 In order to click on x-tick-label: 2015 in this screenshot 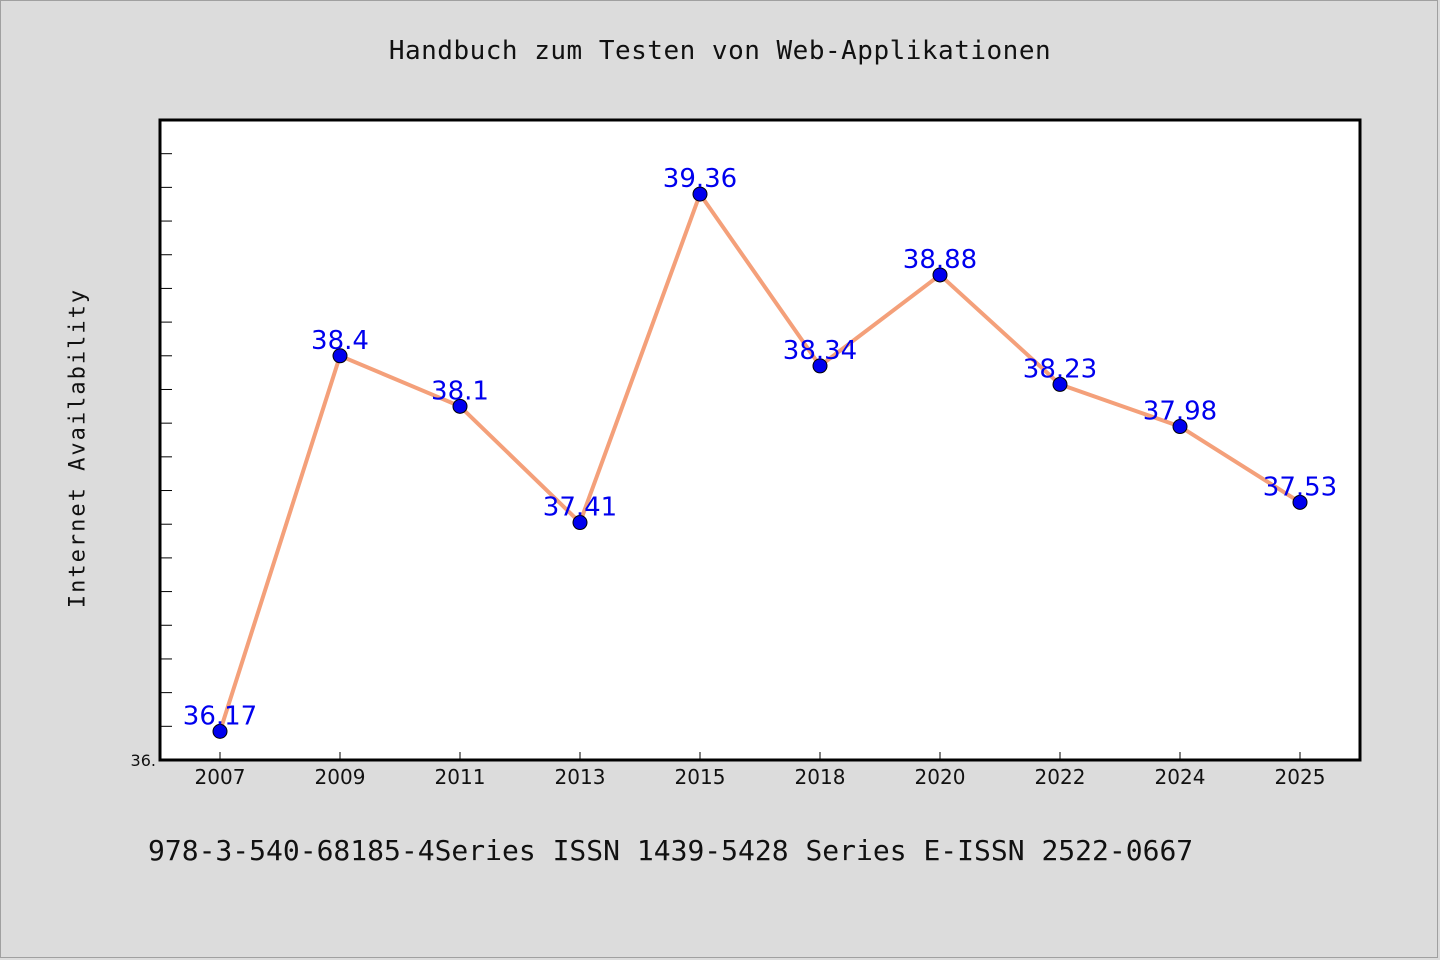, I will do `click(700, 777)`.